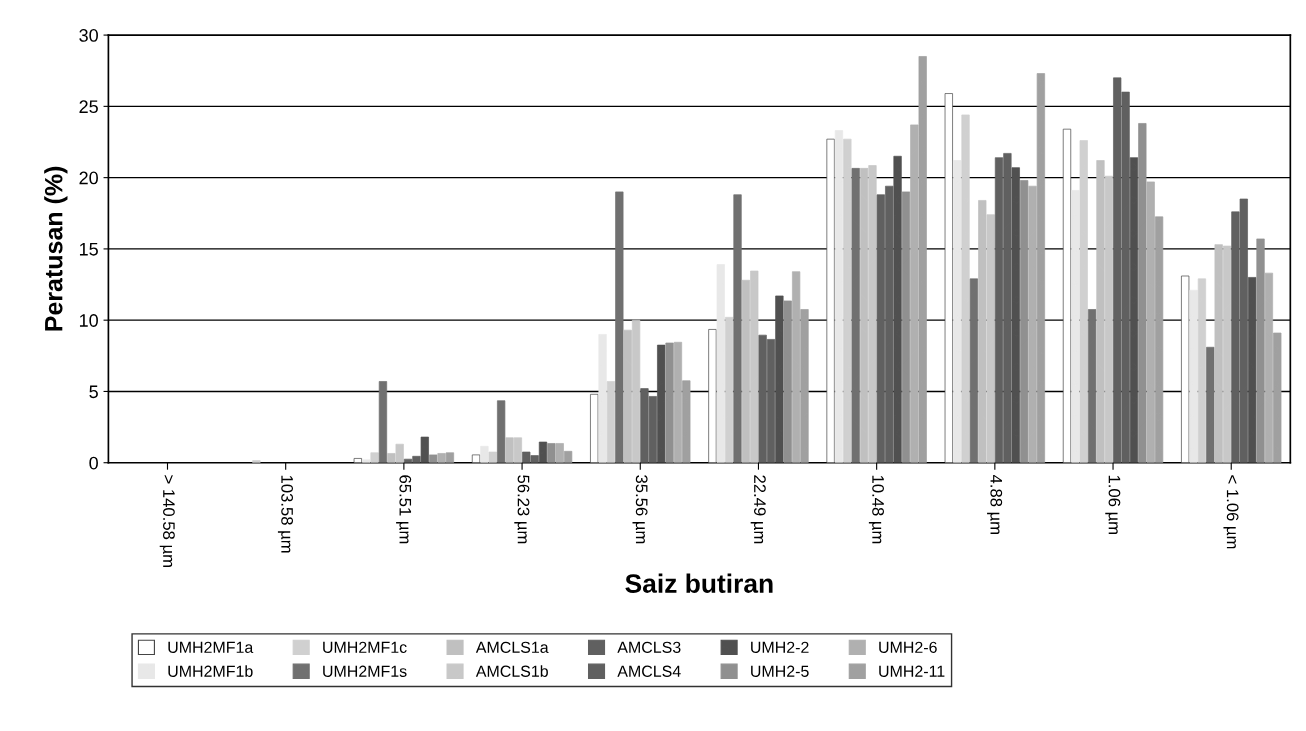 This screenshot has height=731, width=1306. What do you see at coordinates (211, 647) in the screenshot?
I see `legend-label: UMH2MF1a` at bounding box center [211, 647].